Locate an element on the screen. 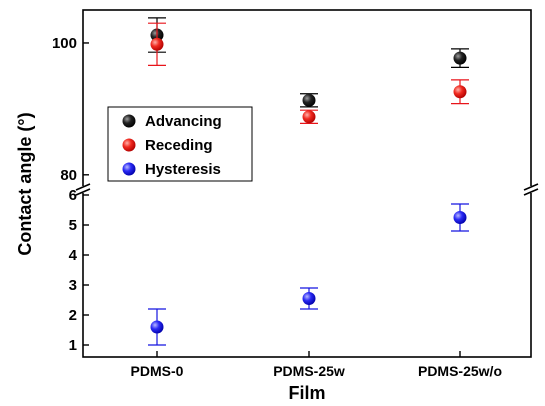 The image size is (545, 406). x-tick-label: PDMS-0 is located at coordinates (157, 371).